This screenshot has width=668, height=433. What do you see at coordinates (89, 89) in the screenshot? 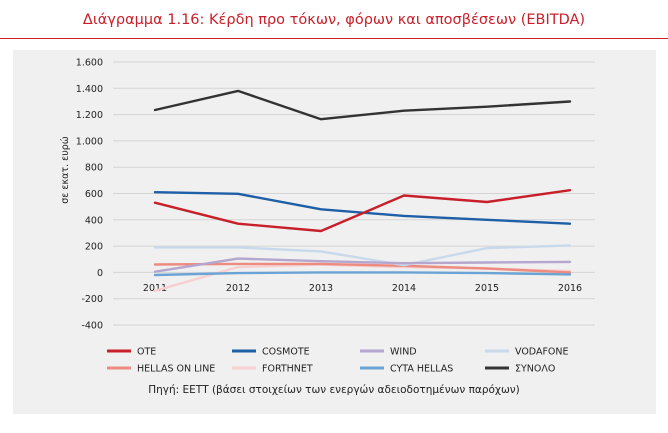
I see `y-tick-label: 1.400` at bounding box center [89, 89].